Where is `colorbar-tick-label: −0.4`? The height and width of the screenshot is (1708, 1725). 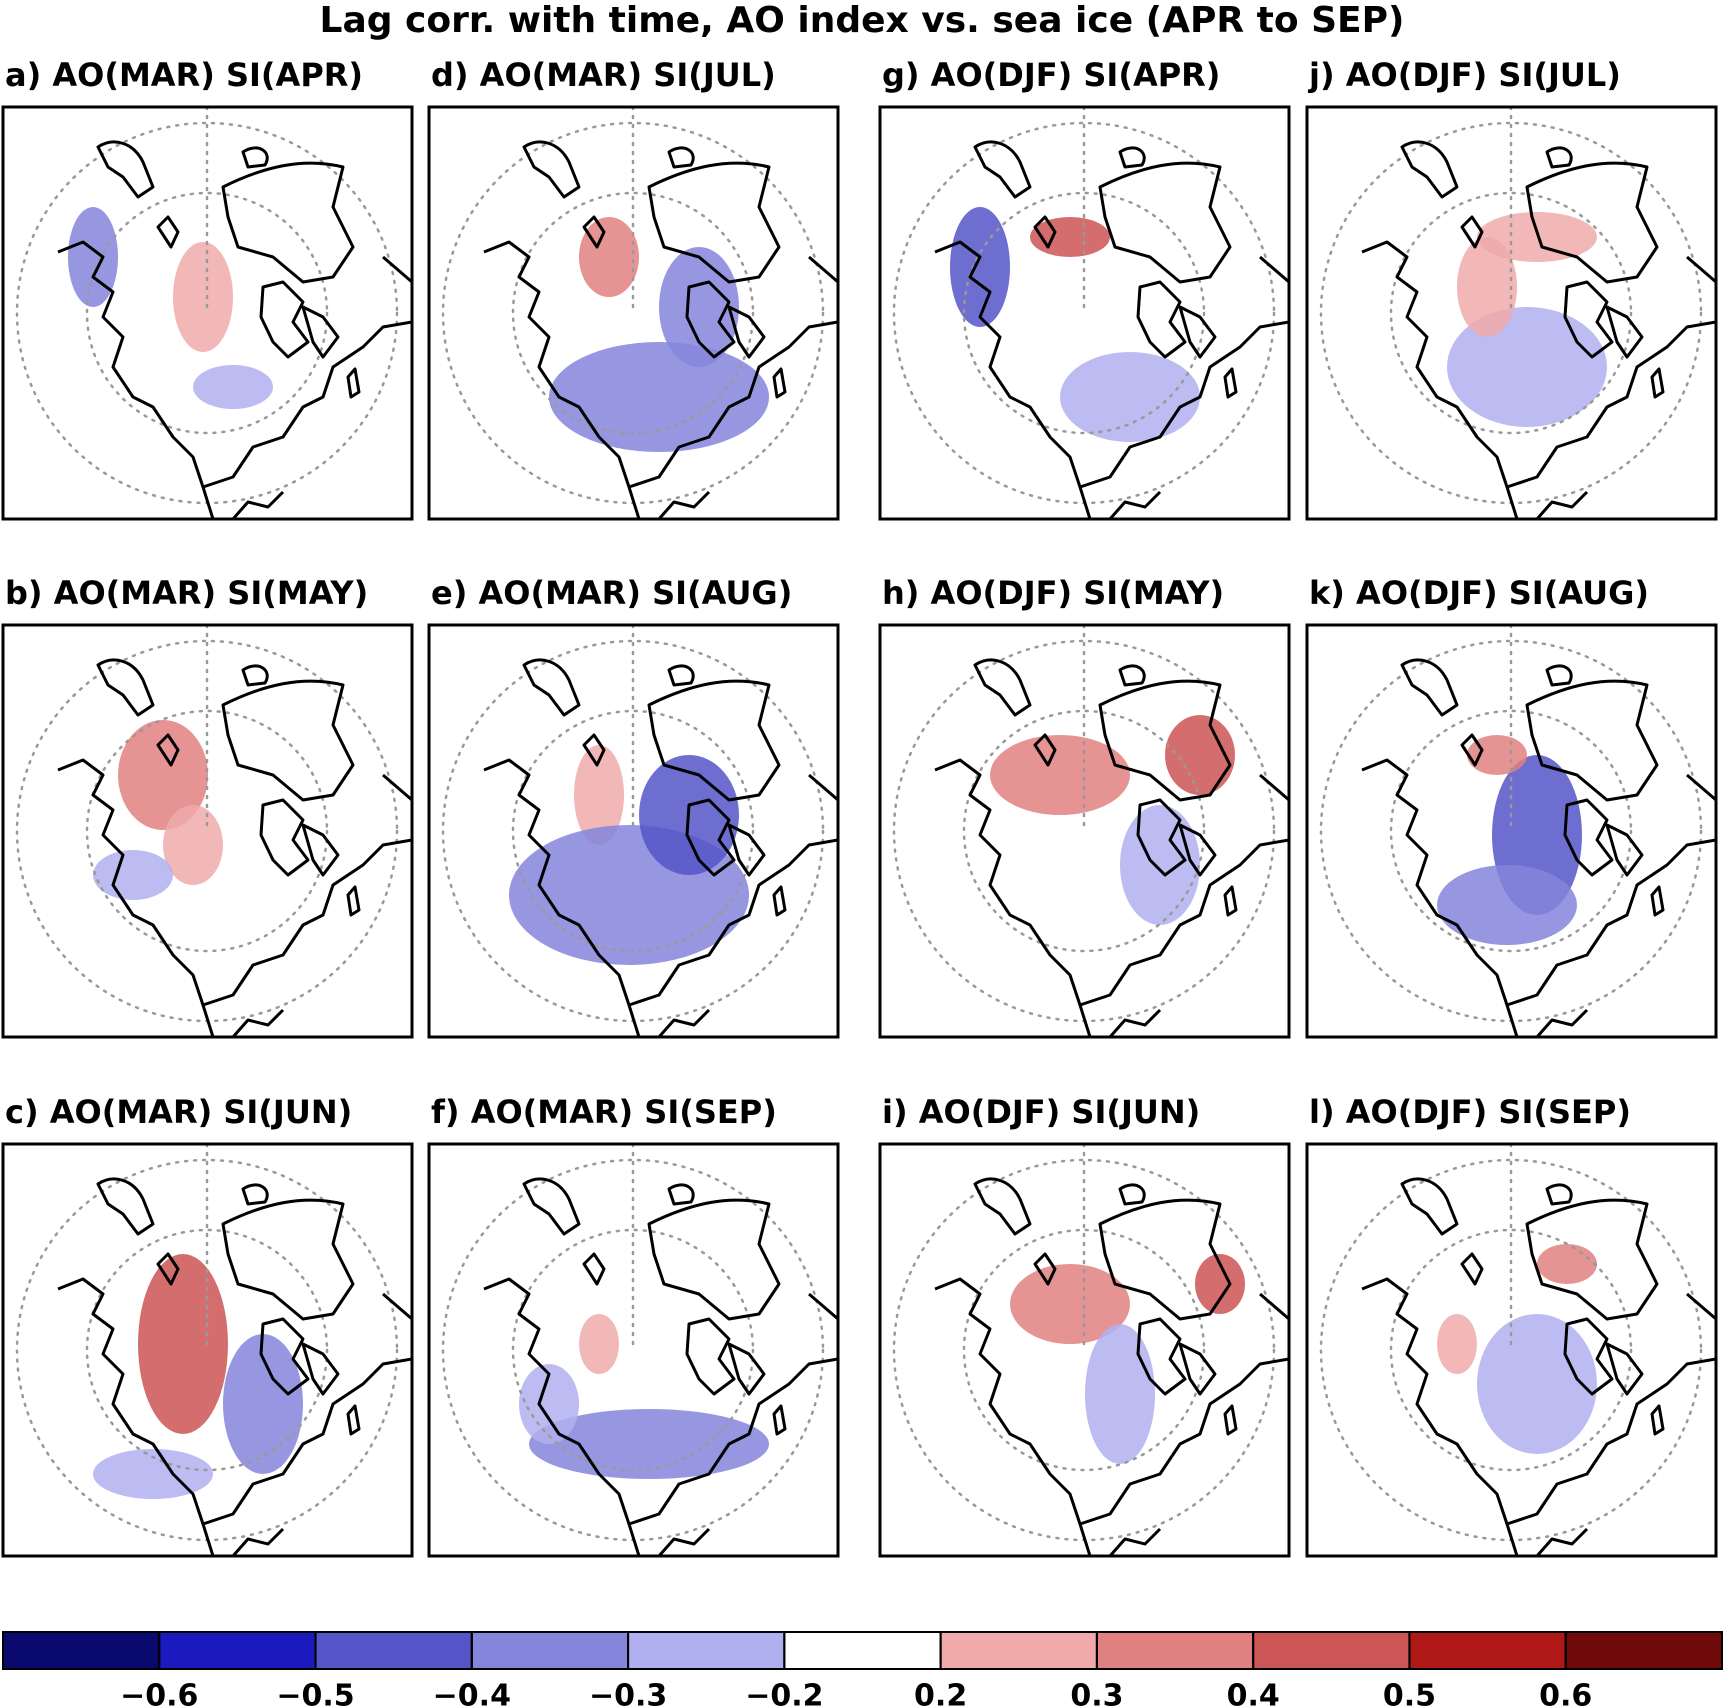
colorbar-tick-label: −0.4 is located at coordinates (472, 1693).